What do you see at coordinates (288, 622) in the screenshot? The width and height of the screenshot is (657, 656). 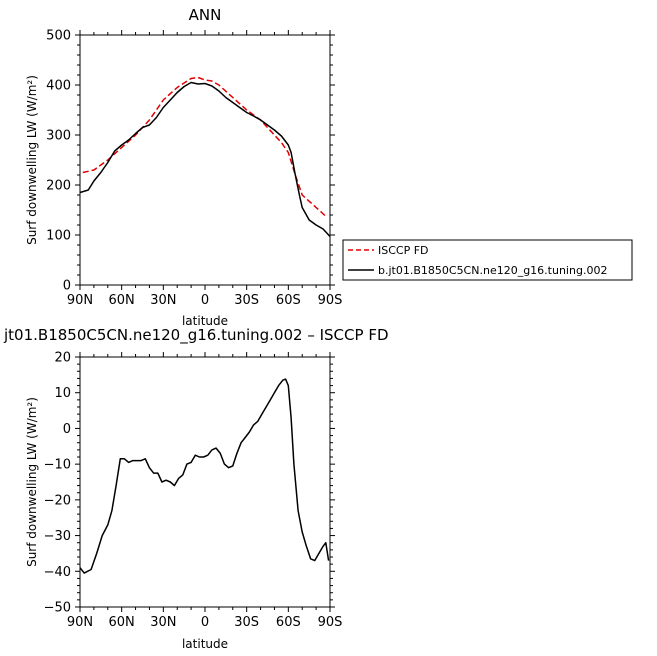 I see `bottom-x-tick-label: 60S` at bounding box center [288, 622].